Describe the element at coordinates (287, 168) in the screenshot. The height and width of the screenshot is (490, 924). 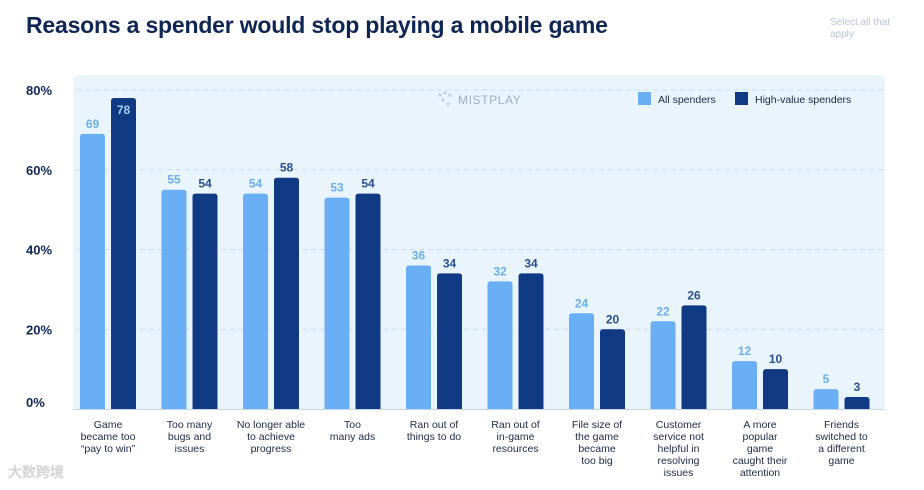
I see `data-label: 58` at that location.